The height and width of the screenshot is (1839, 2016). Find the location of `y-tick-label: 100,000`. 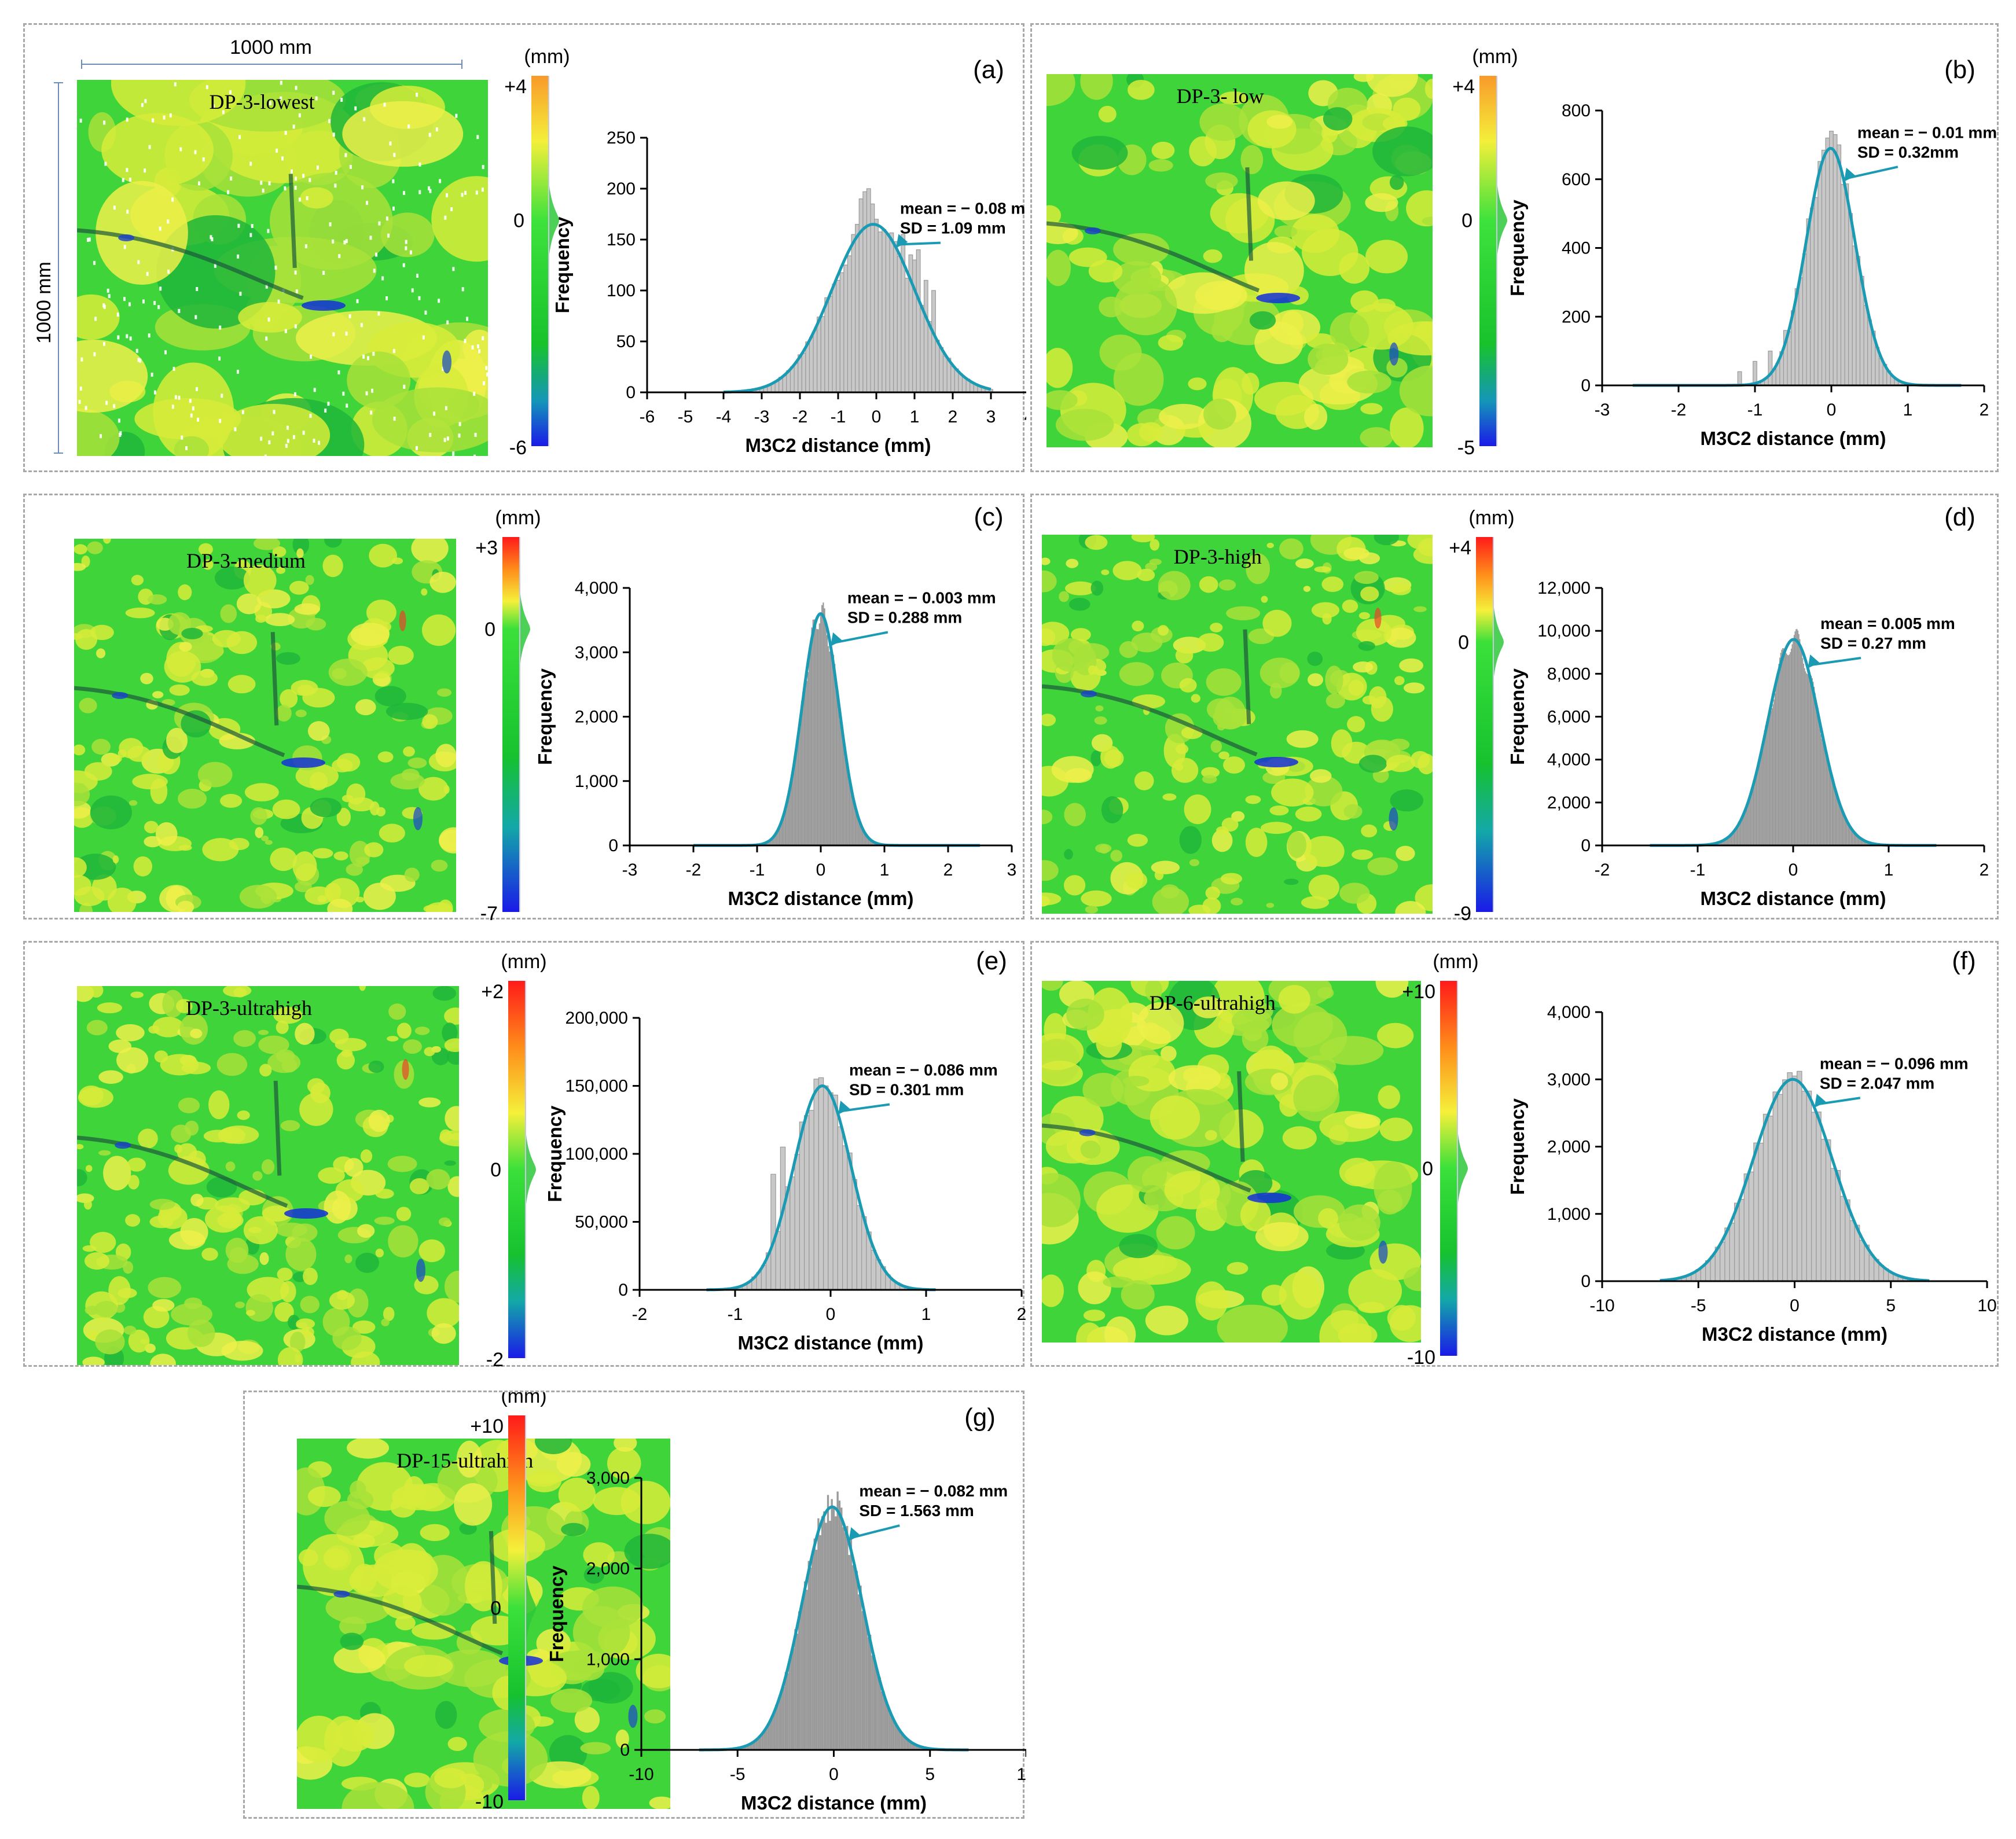

y-tick-label: 100,000 is located at coordinates (596, 1155).